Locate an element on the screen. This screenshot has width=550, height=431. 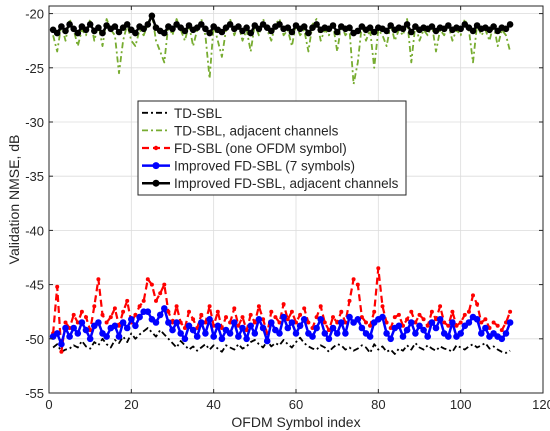
legend-label-1: TD-SBL, adjacent channels is located at coordinates (256, 130).